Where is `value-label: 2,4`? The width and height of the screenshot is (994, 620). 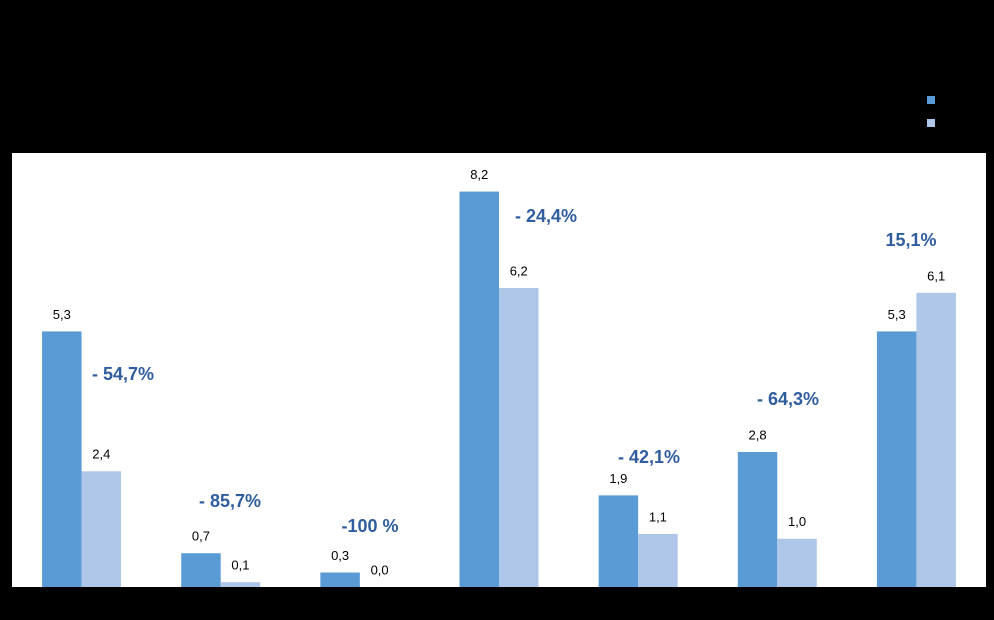 value-label: 2,4 is located at coordinates (101, 454).